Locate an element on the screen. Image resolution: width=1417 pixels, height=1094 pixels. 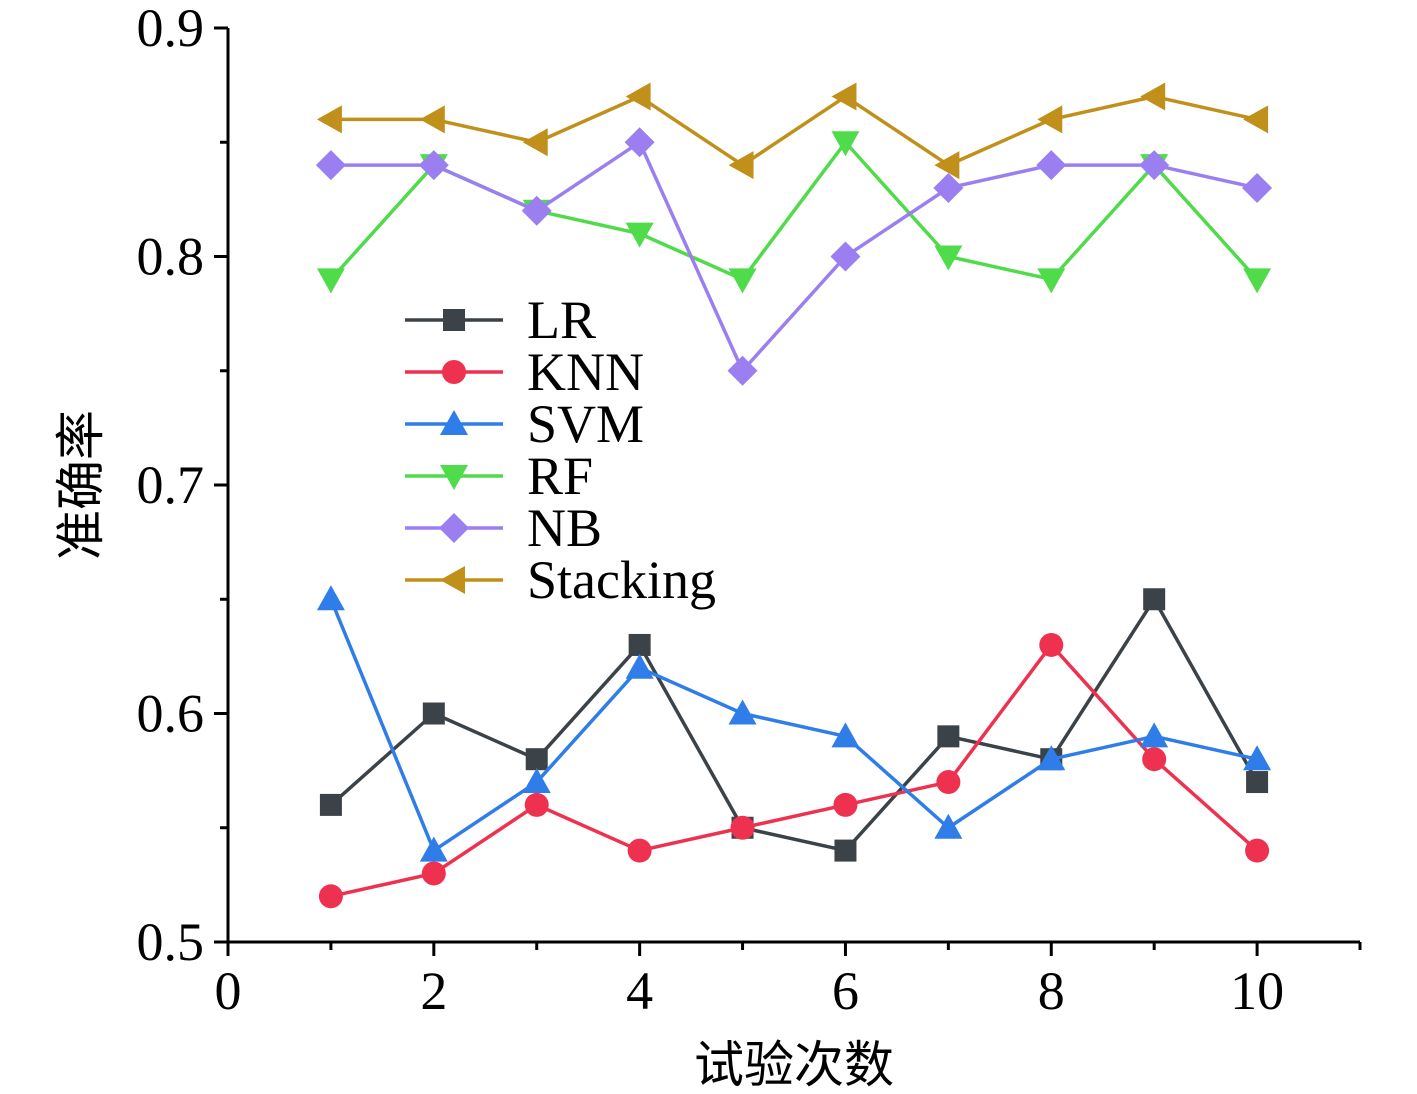
series-line-rf is located at coordinates (794, 211).